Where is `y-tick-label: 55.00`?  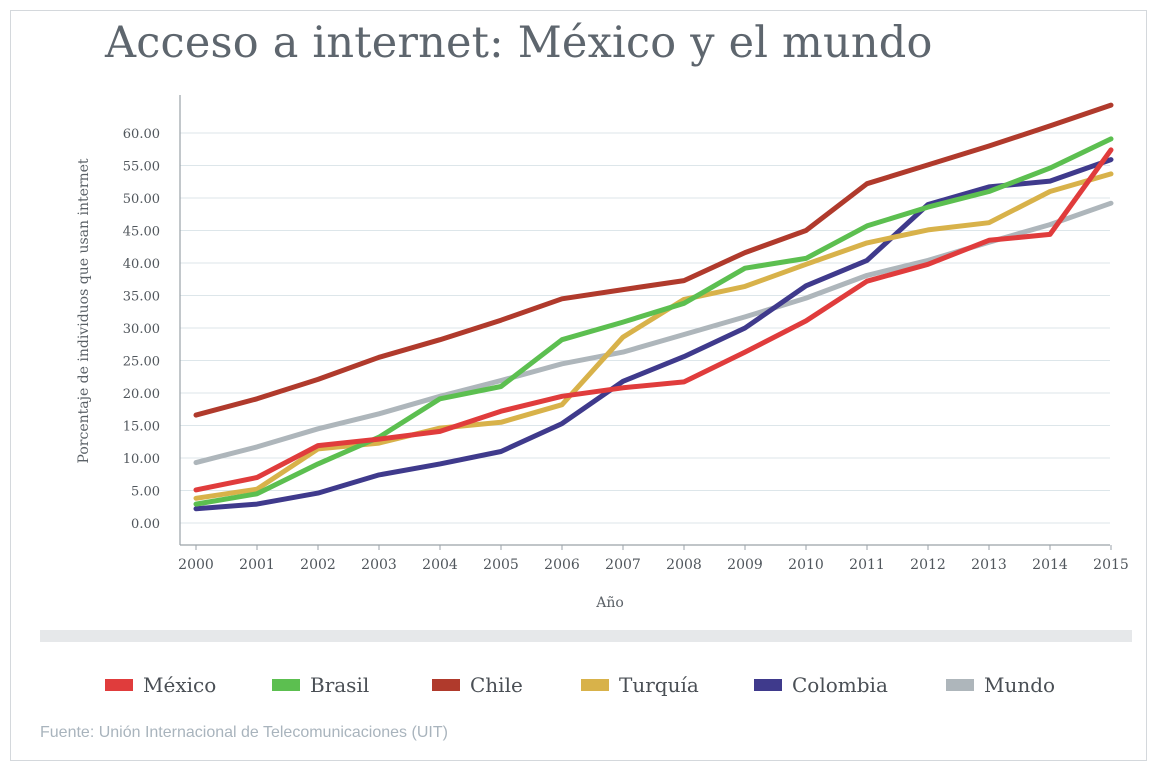
y-tick-label: 55.00 is located at coordinates (141, 167).